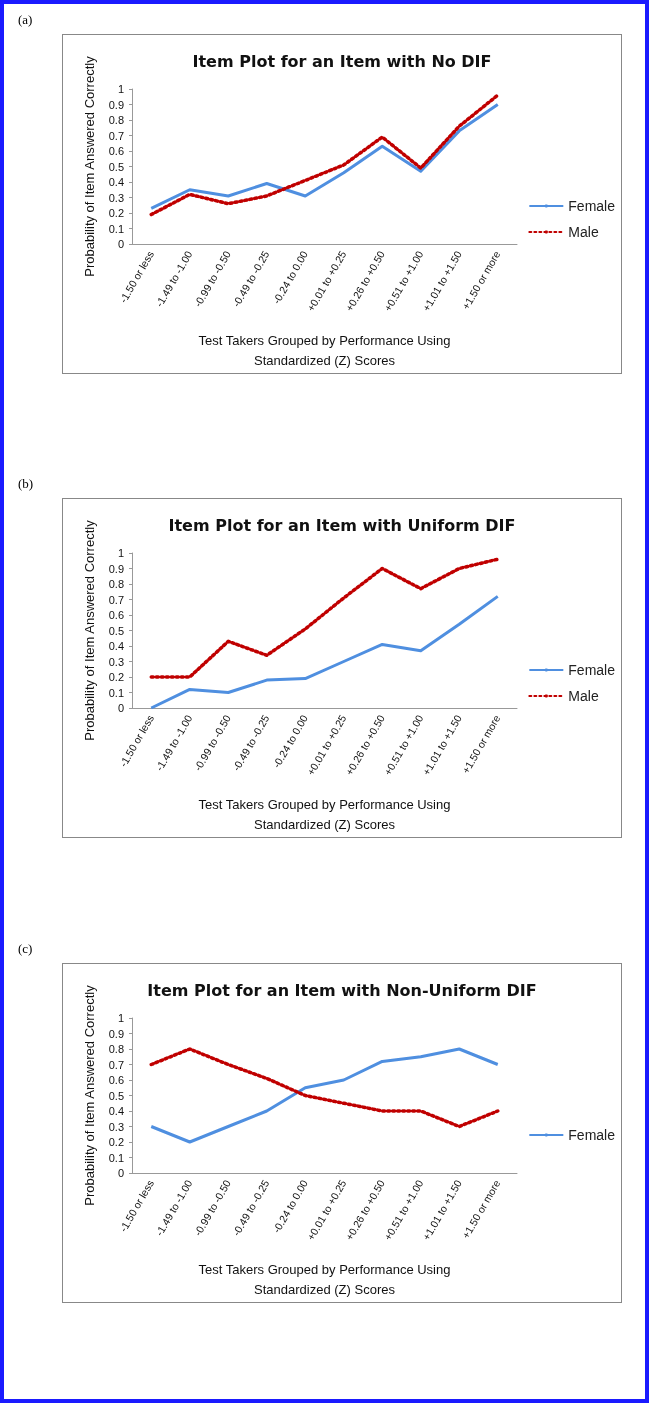 The height and width of the screenshot is (1403, 649). What do you see at coordinates (25, 20) in the screenshot?
I see `text: (a)` at bounding box center [25, 20].